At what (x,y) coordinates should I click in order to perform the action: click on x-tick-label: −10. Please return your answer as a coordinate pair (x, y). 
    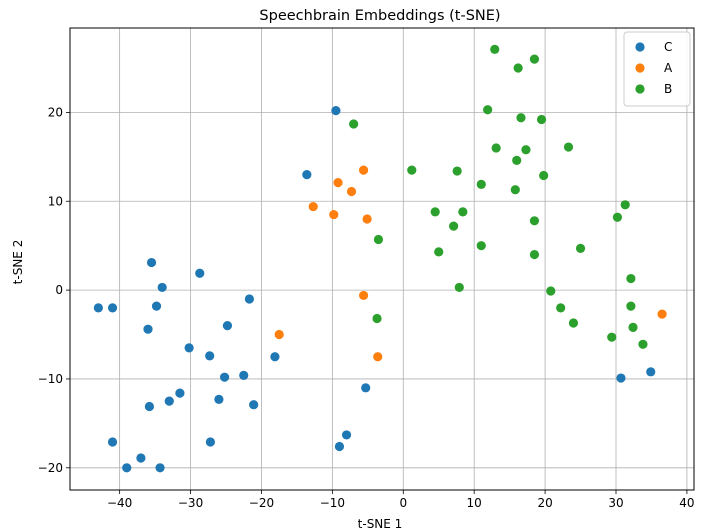
    Looking at the image, I should click on (332, 503).